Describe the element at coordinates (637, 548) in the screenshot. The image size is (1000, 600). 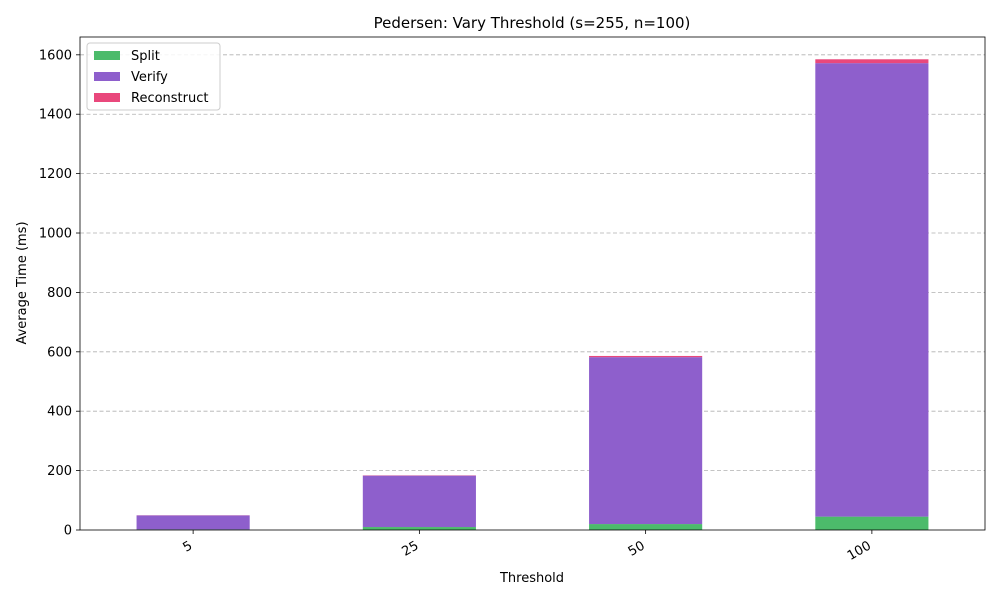
I see `x-tick-label: 50` at that location.